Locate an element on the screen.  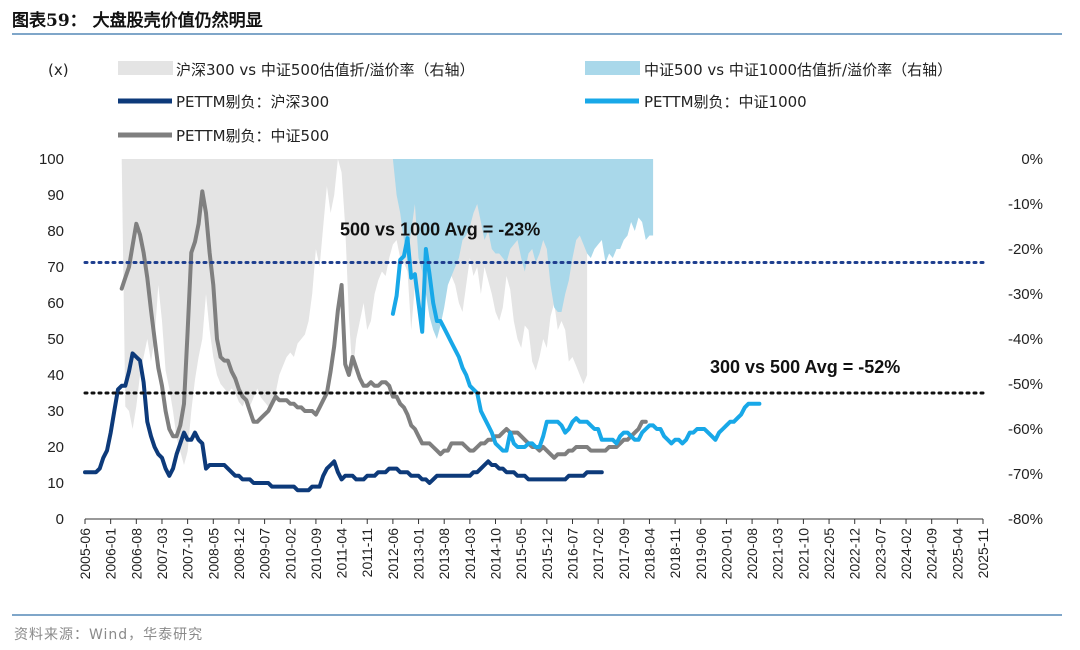
x-tick-label: 2014-10 is located at coordinates (496, 554).